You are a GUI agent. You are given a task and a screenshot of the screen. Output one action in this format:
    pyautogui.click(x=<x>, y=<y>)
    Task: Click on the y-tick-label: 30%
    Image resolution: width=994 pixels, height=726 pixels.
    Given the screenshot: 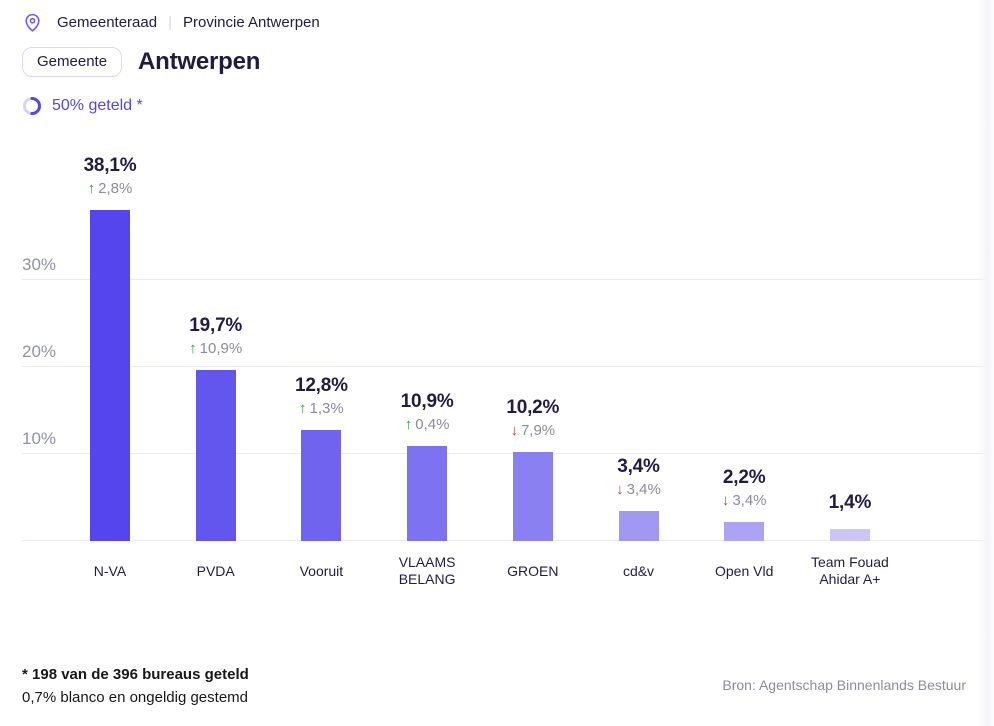 What is the action you would take?
    pyautogui.click(x=39, y=264)
    